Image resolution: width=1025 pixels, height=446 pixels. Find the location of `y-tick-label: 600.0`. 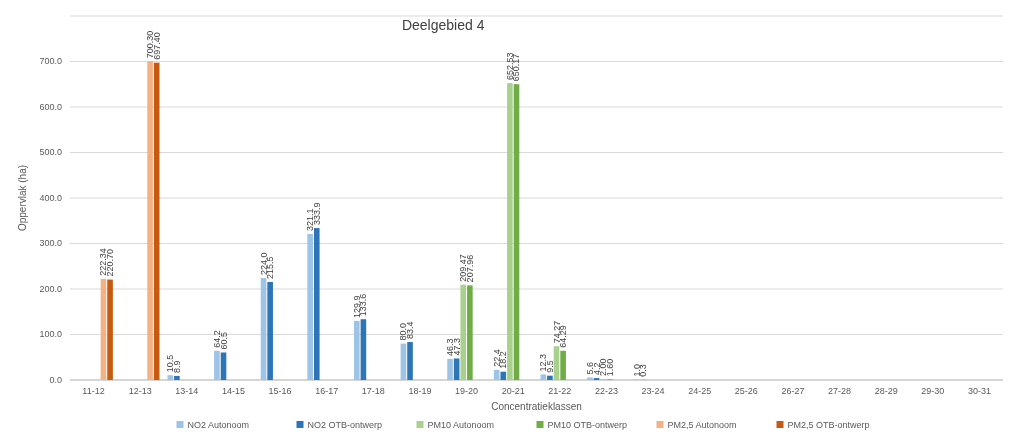

y-tick-label: 600.0 is located at coordinates (50, 106).